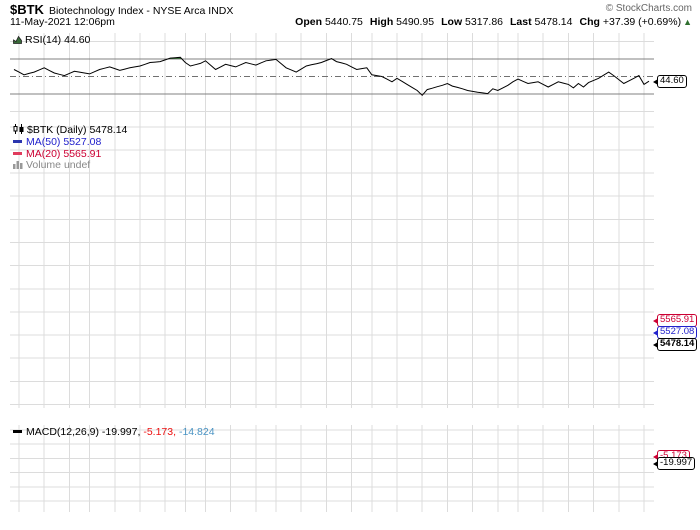  I want to click on last-label: Last, so click(521, 22).